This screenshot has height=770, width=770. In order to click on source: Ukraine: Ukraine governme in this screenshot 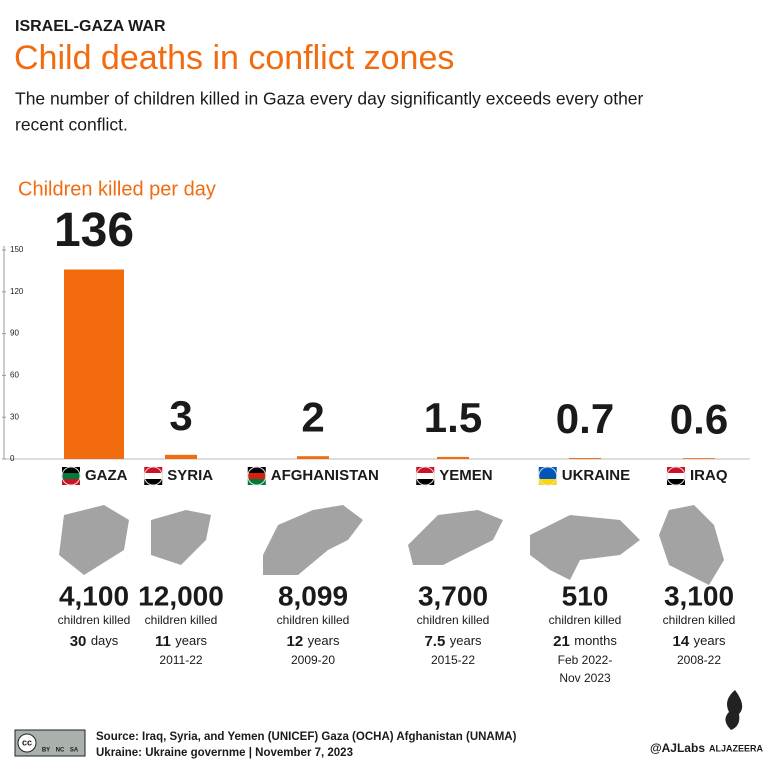, I will do `click(171, 753)`.